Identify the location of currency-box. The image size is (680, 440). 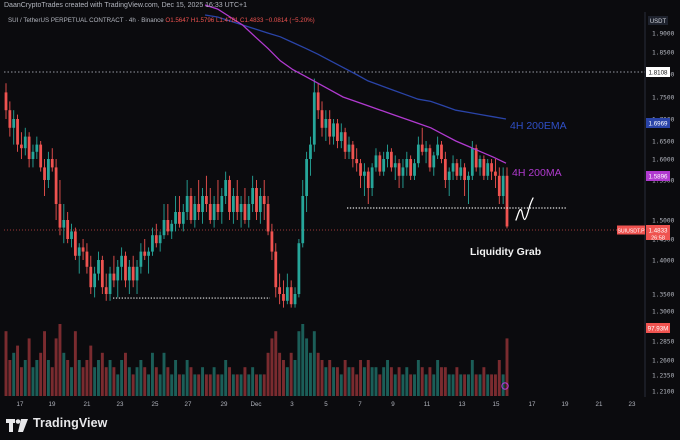
(658, 20).